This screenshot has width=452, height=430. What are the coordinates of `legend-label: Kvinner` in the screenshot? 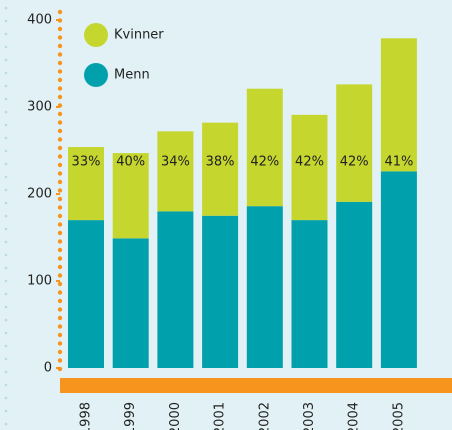 It's located at (139, 35).